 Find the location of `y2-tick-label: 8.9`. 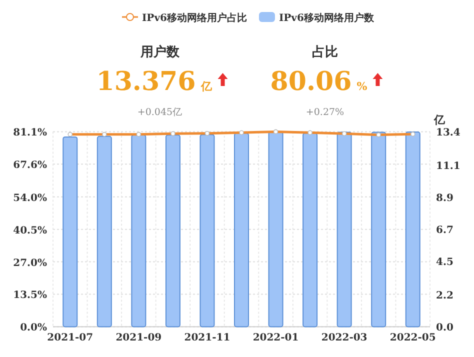

y2-tick-label: 8.9 is located at coordinates (445, 198).